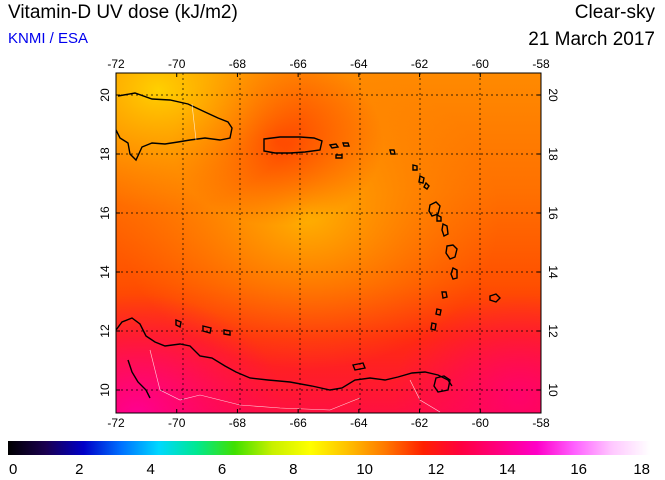 This screenshot has height=480, width=665. I want to click on colorbar-label: 6, so click(222, 469).